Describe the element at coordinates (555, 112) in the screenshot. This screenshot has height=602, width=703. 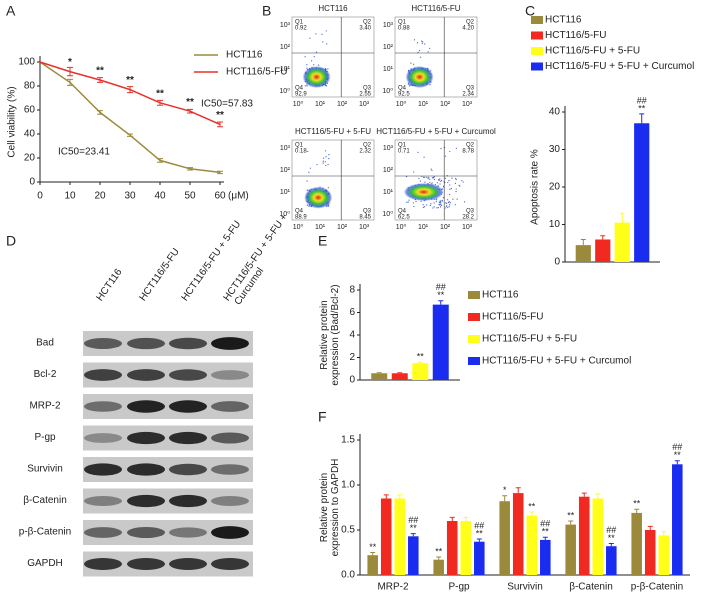
I see `y-tick-label: 40` at that location.